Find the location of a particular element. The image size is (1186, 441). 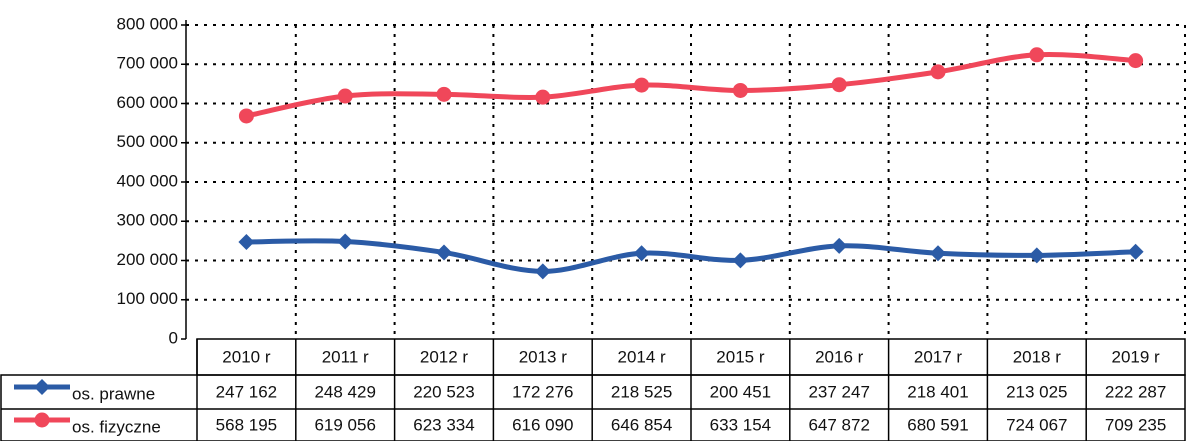

data-table-value: 200 451 is located at coordinates (740, 391).